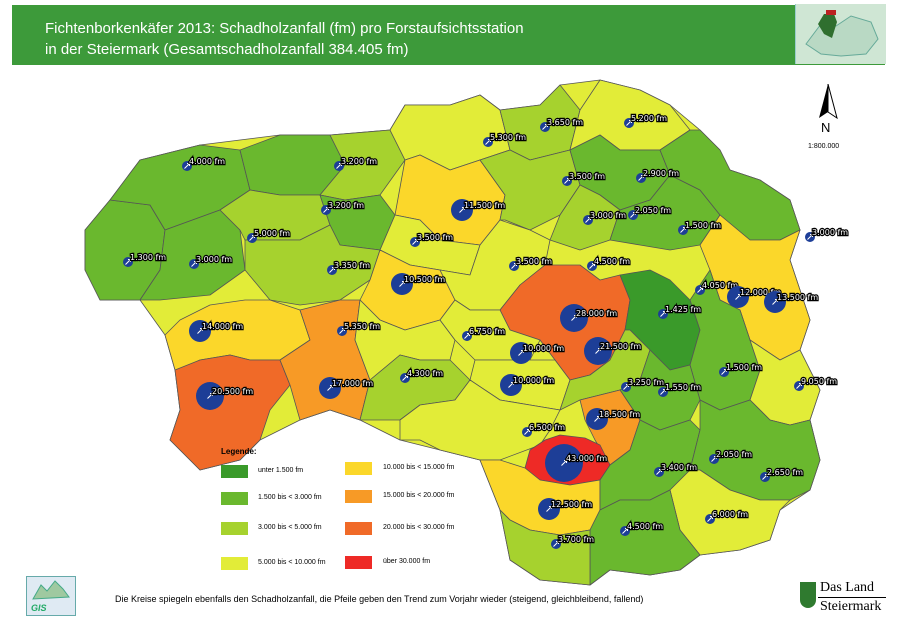 The width and height of the screenshot is (900, 636). I want to click on station-label: 11.500 fm, so click(484, 205).